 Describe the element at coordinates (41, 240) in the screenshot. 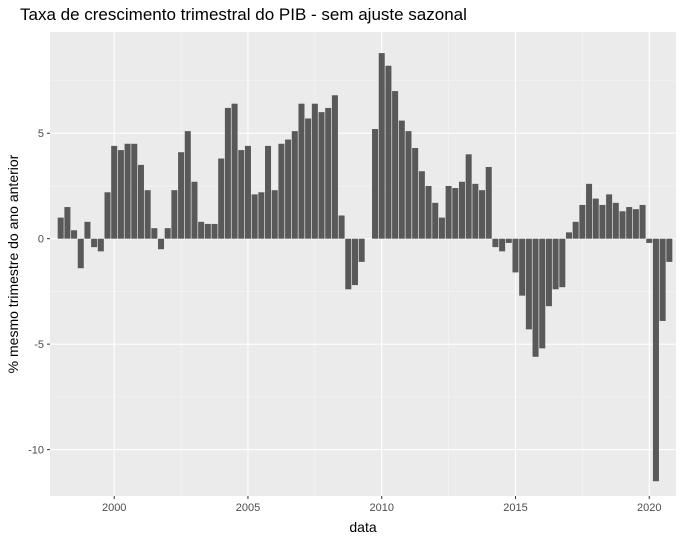

I see `y-tick-label: 0` at that location.